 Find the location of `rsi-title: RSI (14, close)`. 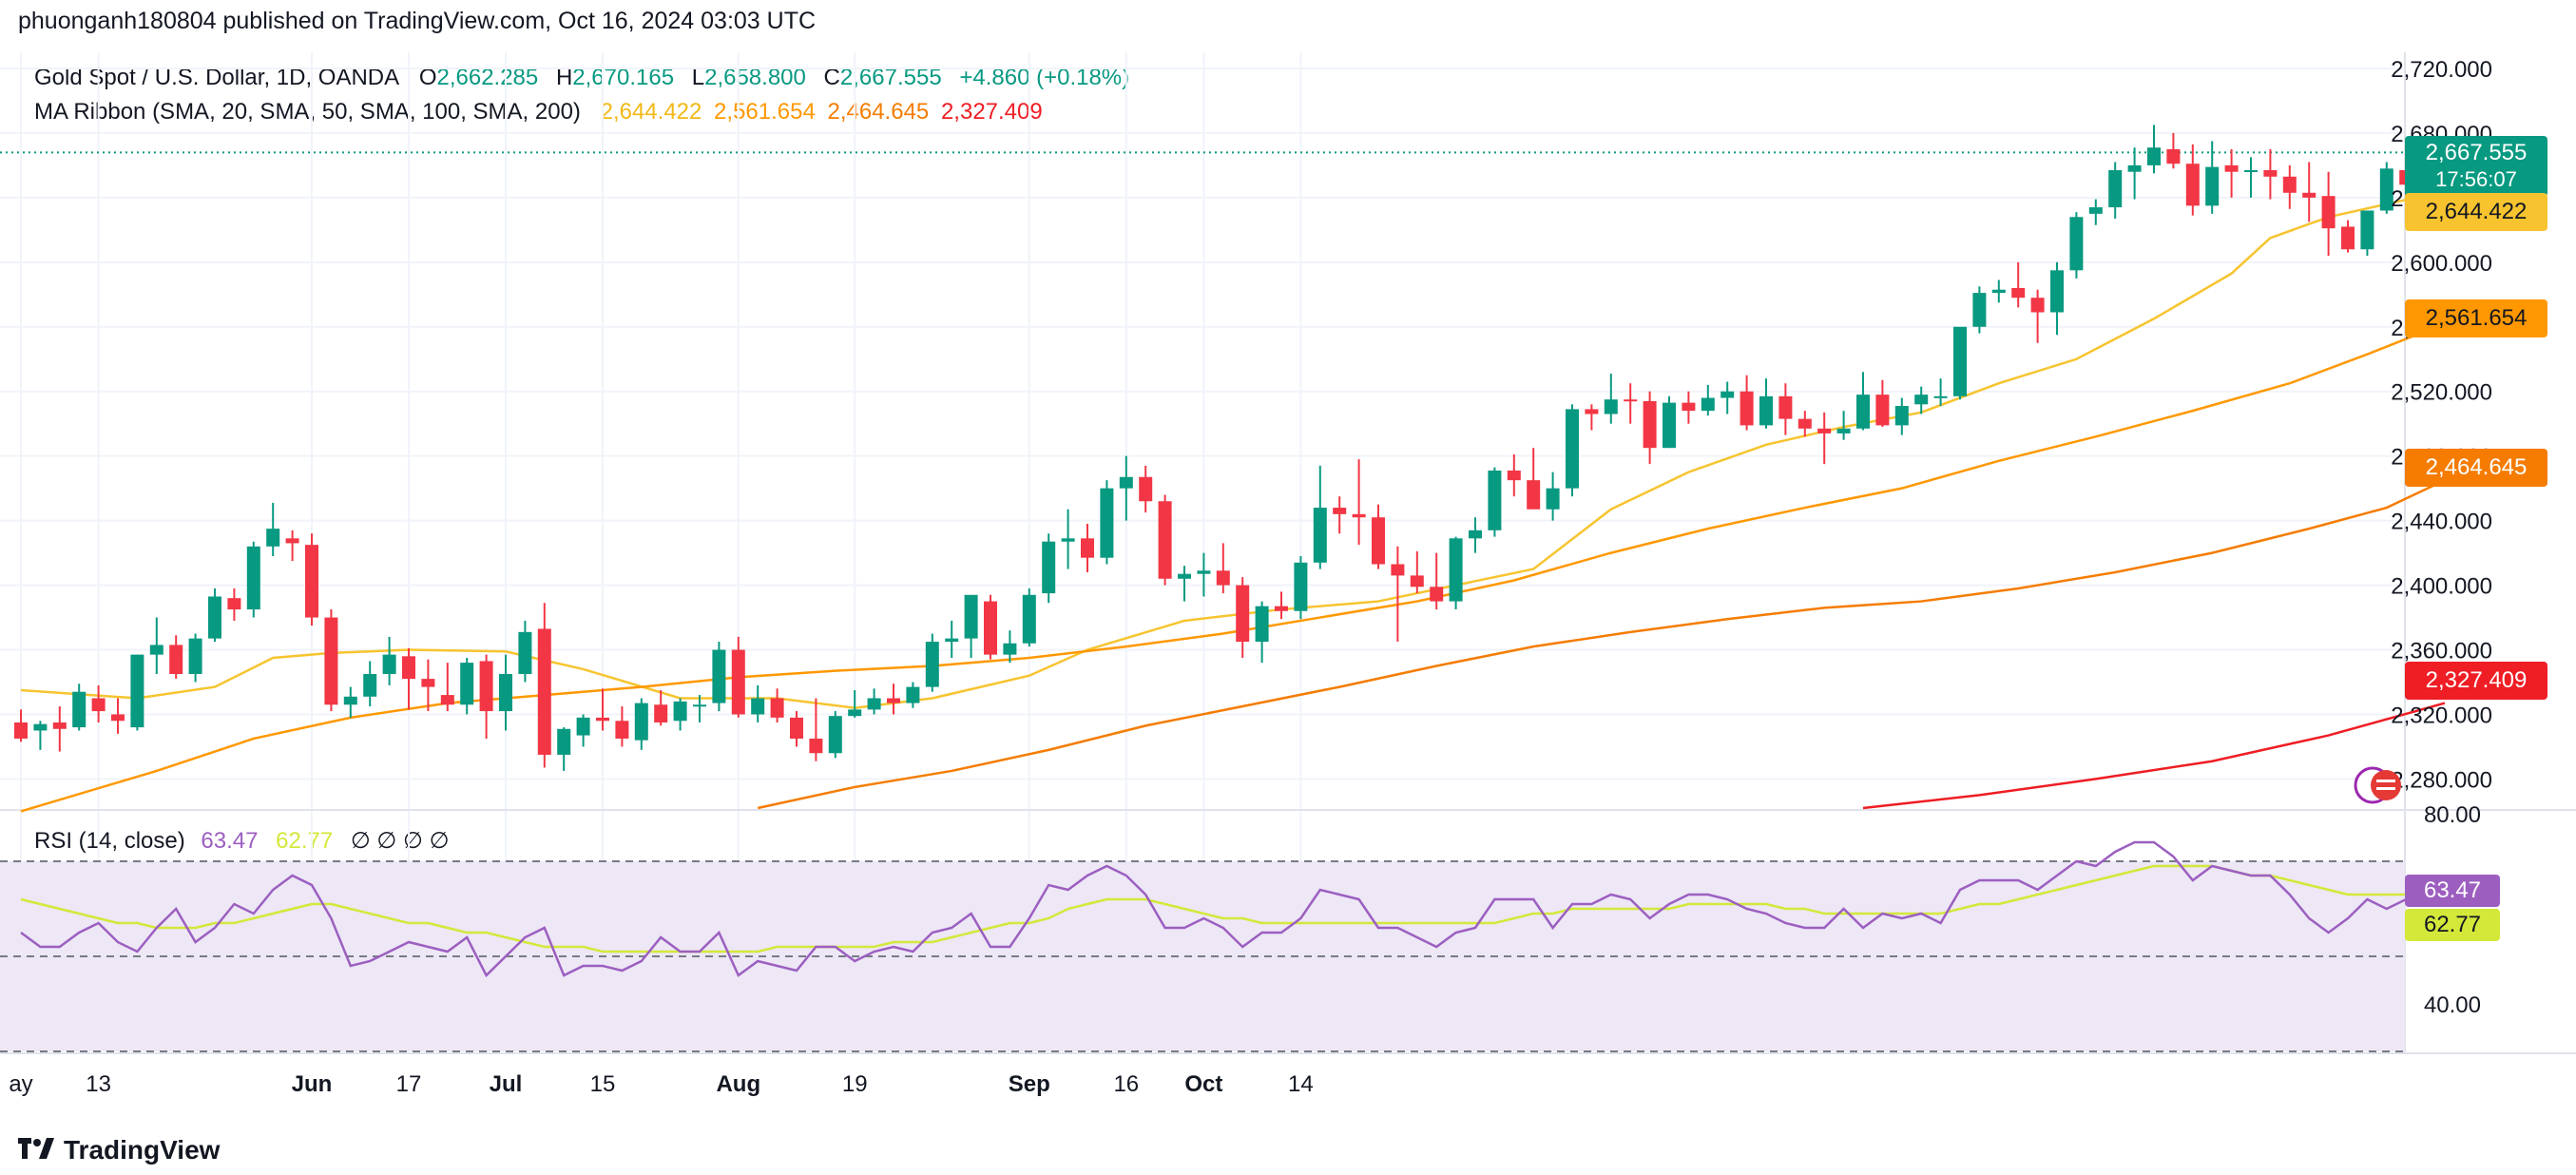

rsi-title: RSI (14, close) is located at coordinates (109, 841).